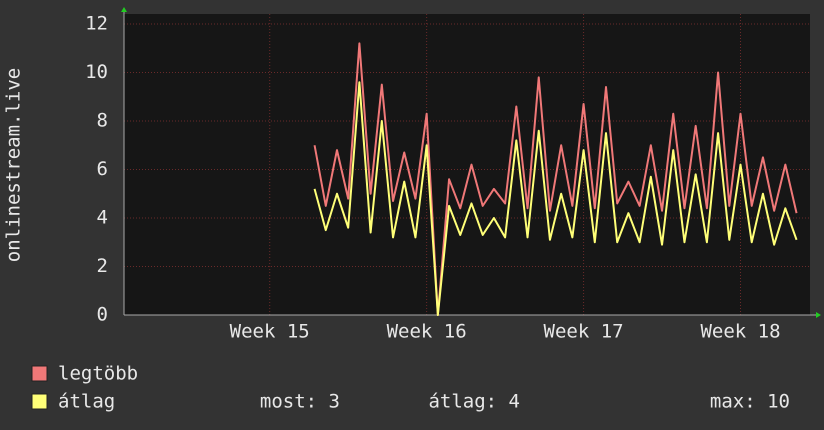 The height and width of the screenshot is (430, 824). What do you see at coordinates (102, 315) in the screenshot?
I see `y-tick-label: 0` at bounding box center [102, 315].